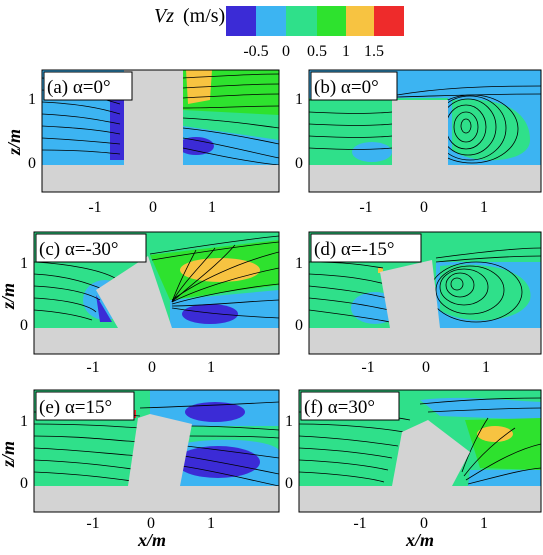  Describe the element at coordinates (425, 293) in the screenshot. I see `panel-d: (d) α=-15°` at that location.